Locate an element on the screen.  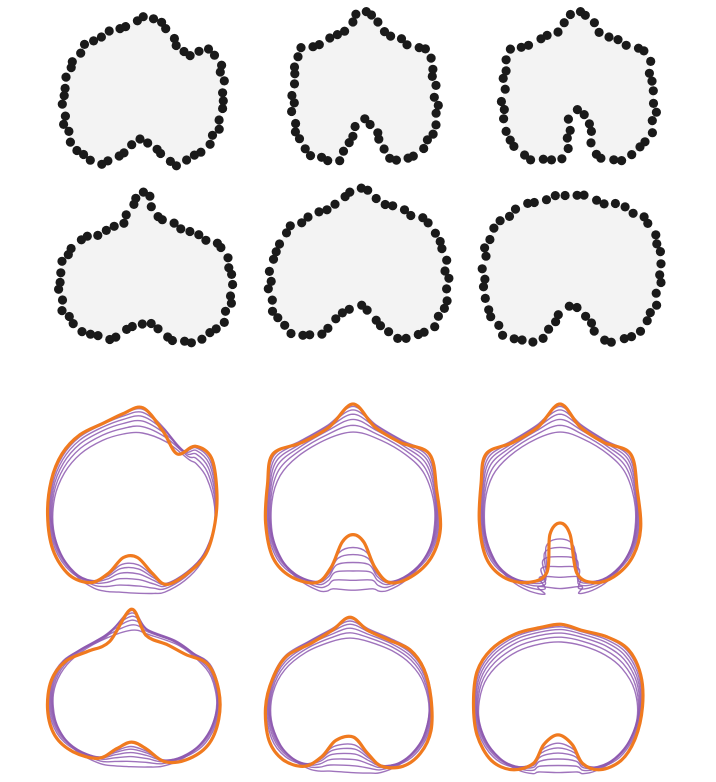
shape-1-reconstructions is located at coordinates (132, 500).